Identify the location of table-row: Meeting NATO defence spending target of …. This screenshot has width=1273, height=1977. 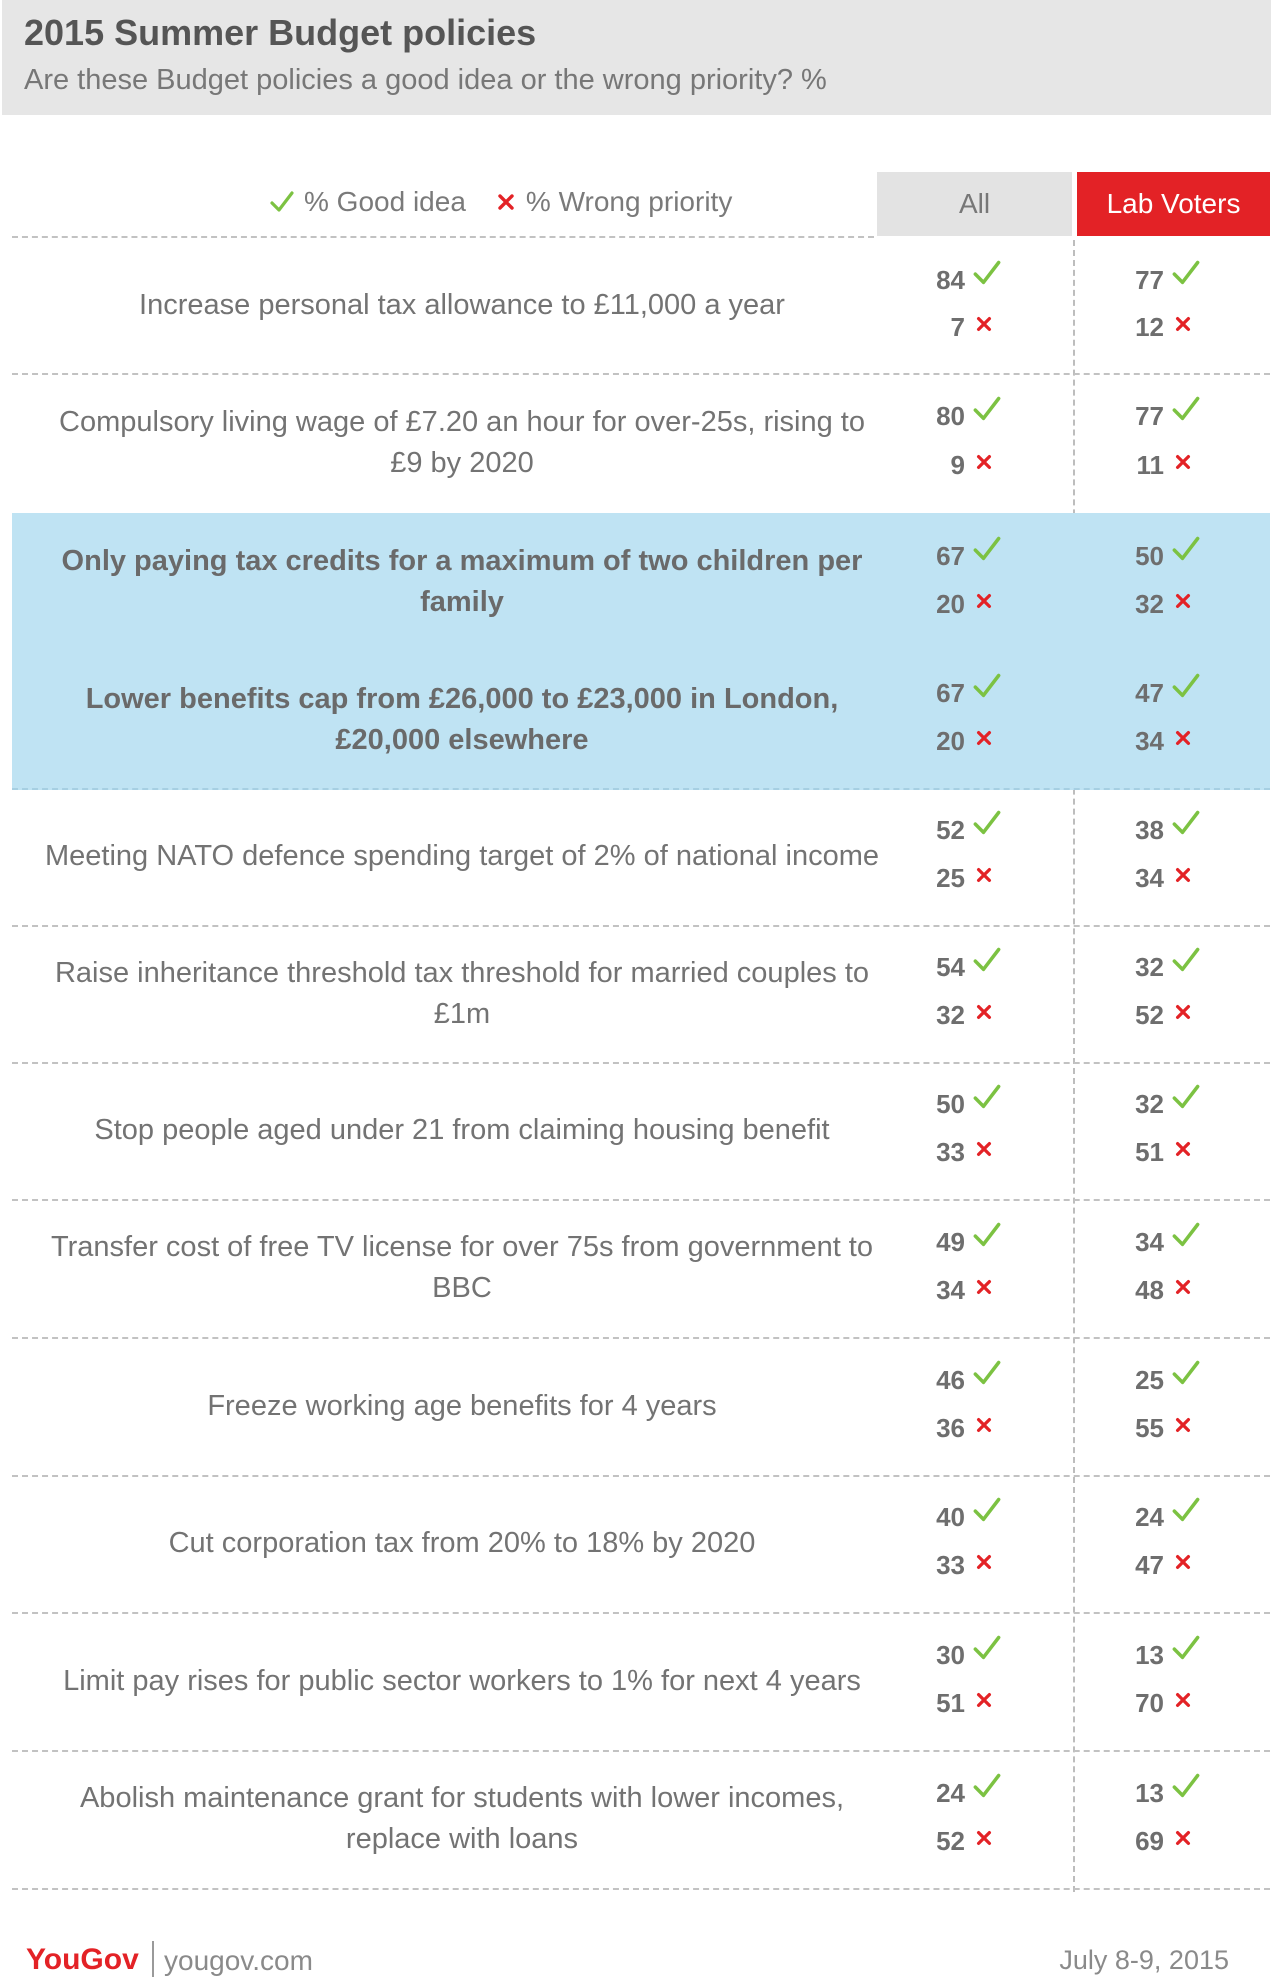
(641, 857).